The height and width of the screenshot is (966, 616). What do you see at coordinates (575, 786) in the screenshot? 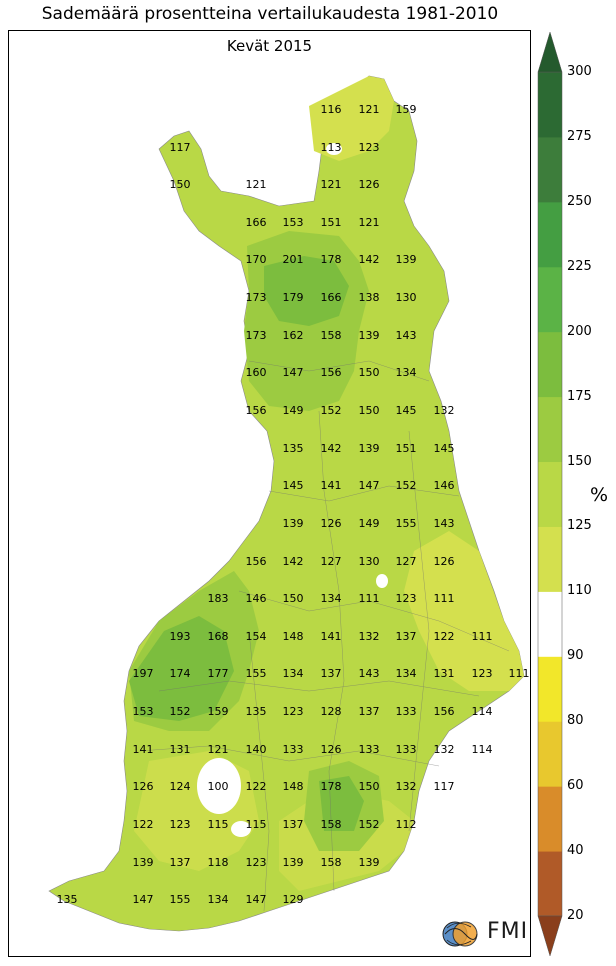
I see `colorbar-tick-label: 60` at bounding box center [575, 786].